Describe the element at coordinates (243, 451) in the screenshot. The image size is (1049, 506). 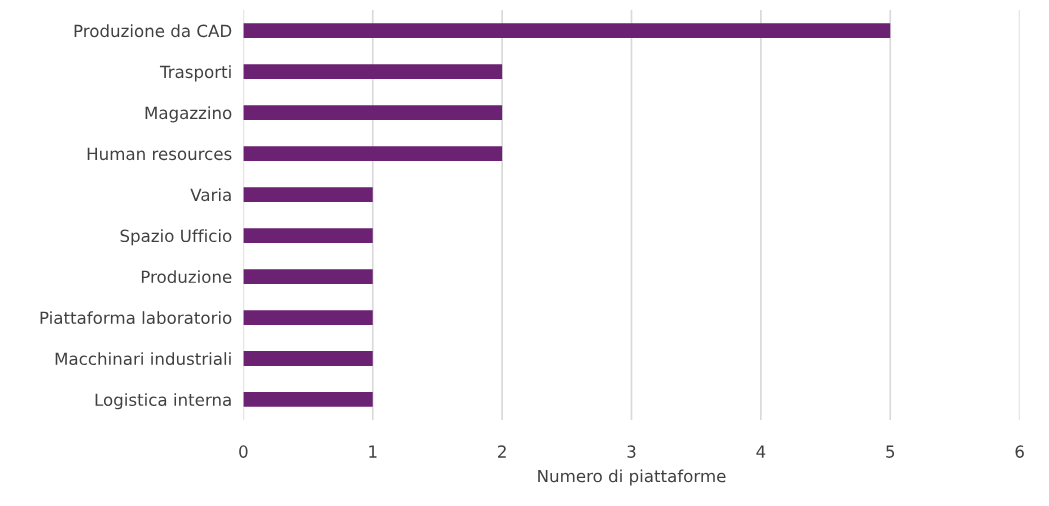
I see `x-tick-label: 0` at that location.